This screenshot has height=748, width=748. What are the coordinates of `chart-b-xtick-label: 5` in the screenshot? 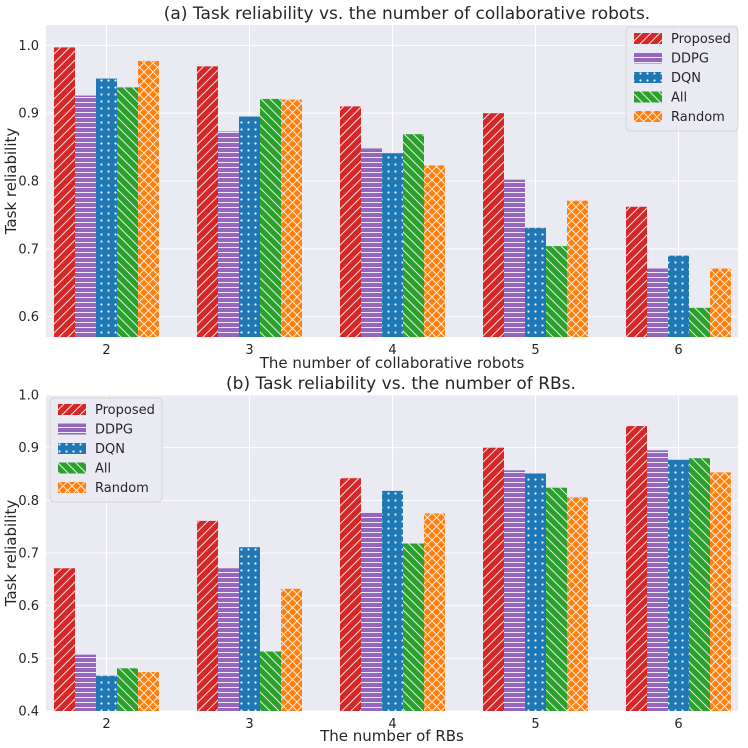 It's located at (535, 724).